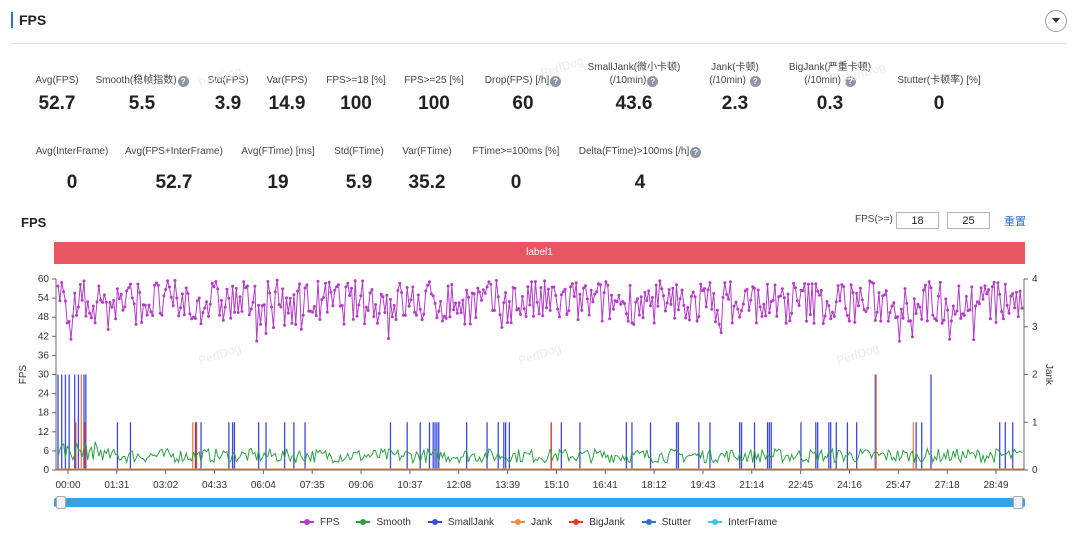 The height and width of the screenshot is (539, 1080). Describe the element at coordinates (666, 522) in the screenshot. I see `legend-item-stutter: Stutter` at that location.